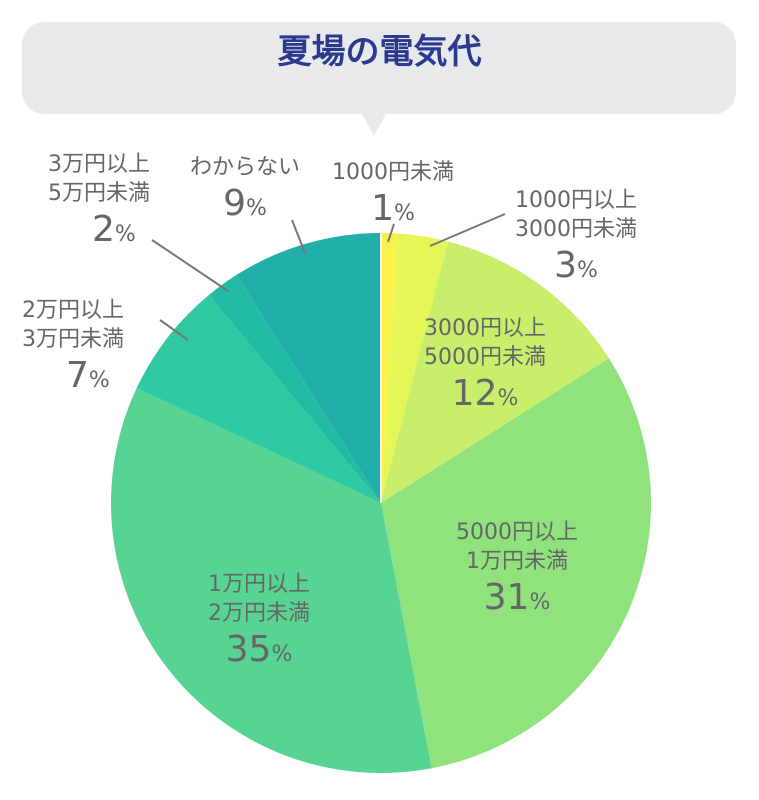 The image size is (759, 800). I want to click on label-1000-3000: 1000円以上 3000円未満 3%, so click(576, 239).